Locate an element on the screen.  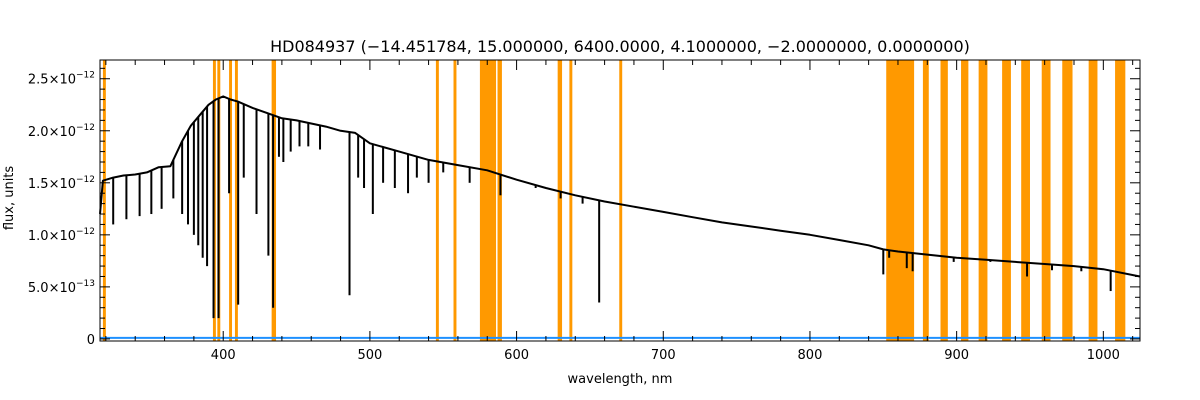
y-tick-label: 2.5×10⁻¹² is located at coordinates (61, 79).